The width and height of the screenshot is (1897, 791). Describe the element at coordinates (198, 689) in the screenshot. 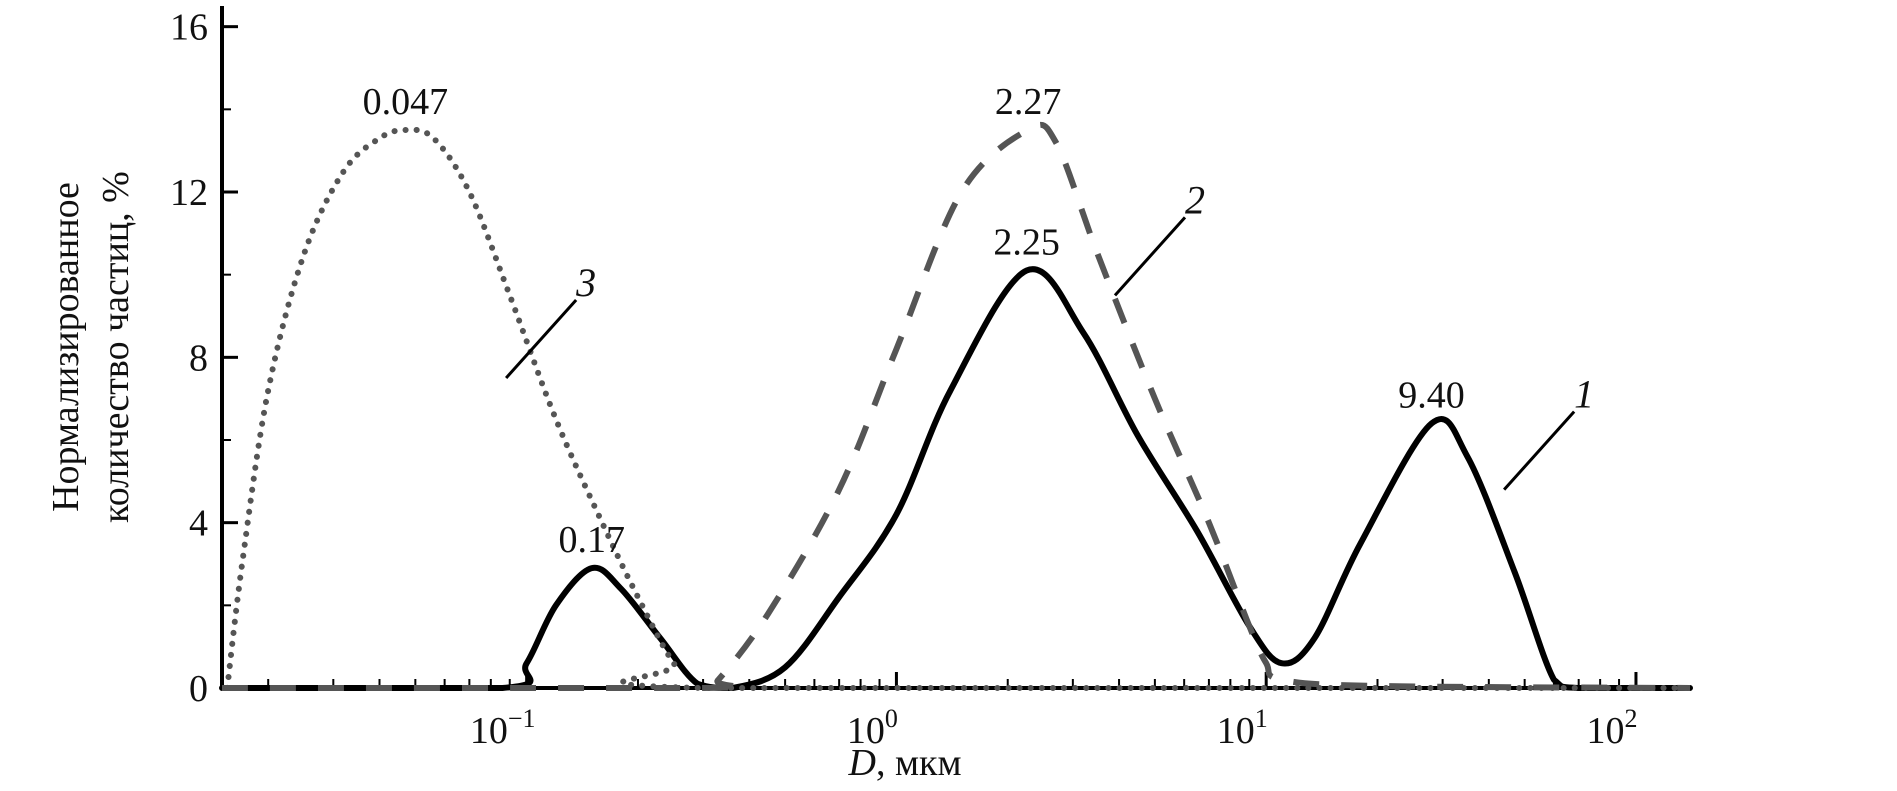

I see `y-tick-label: 0` at that location.